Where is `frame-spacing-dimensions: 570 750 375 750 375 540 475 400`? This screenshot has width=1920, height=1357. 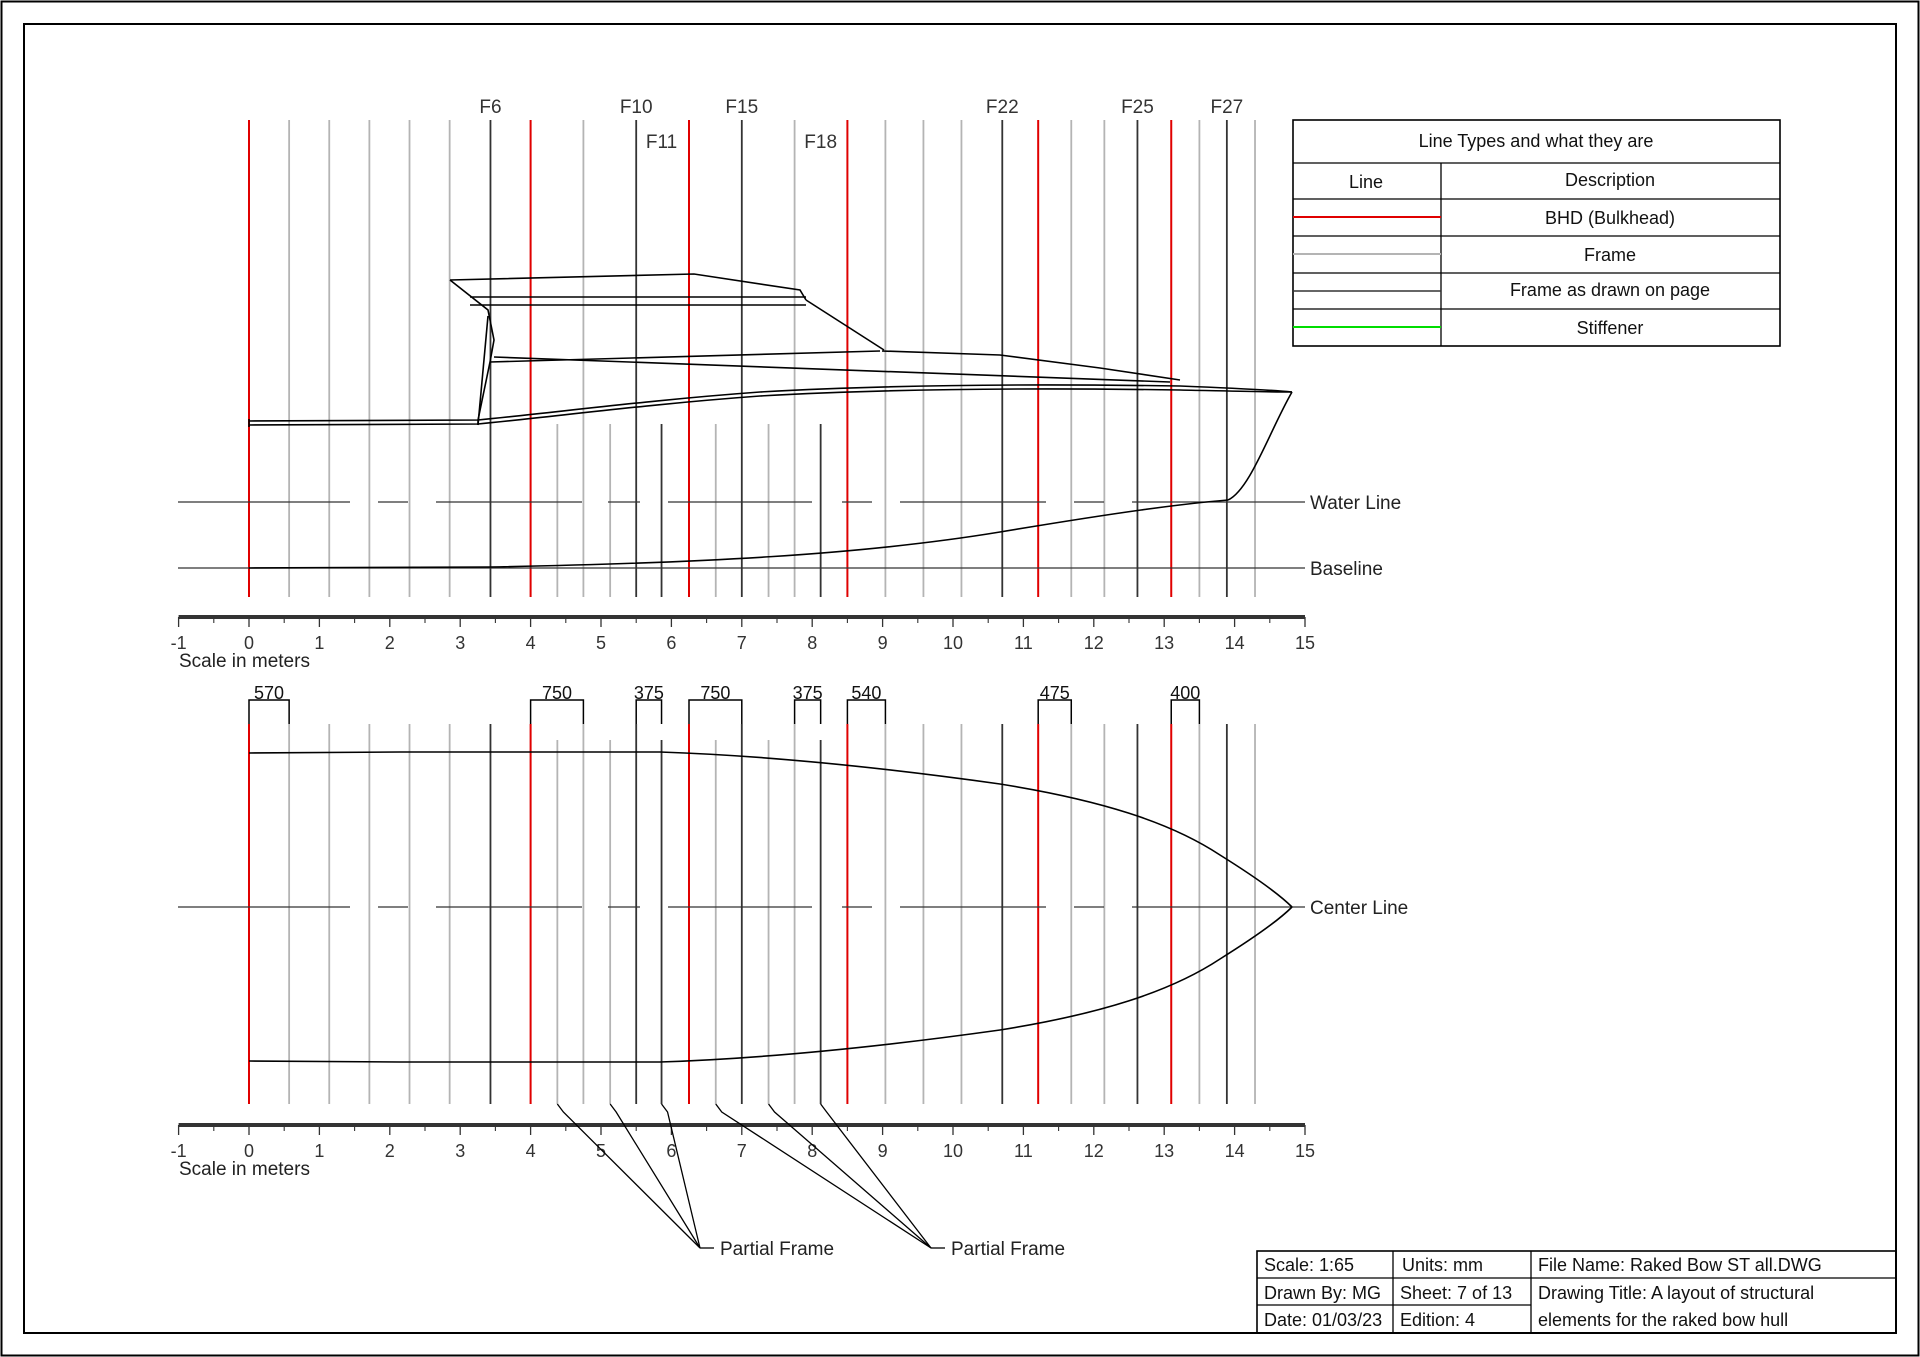
frame-spacing-dimensions: 570 750 375 750 375 540 475 400 is located at coordinates (724, 703).